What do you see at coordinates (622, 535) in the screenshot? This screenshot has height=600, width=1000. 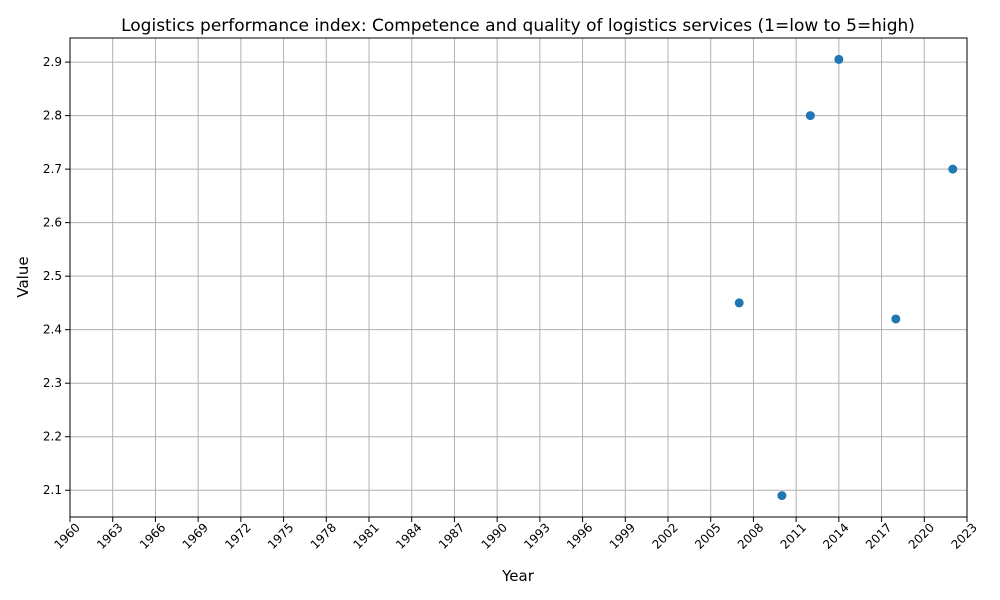 I see `x-tick-label: 1999` at bounding box center [622, 535].